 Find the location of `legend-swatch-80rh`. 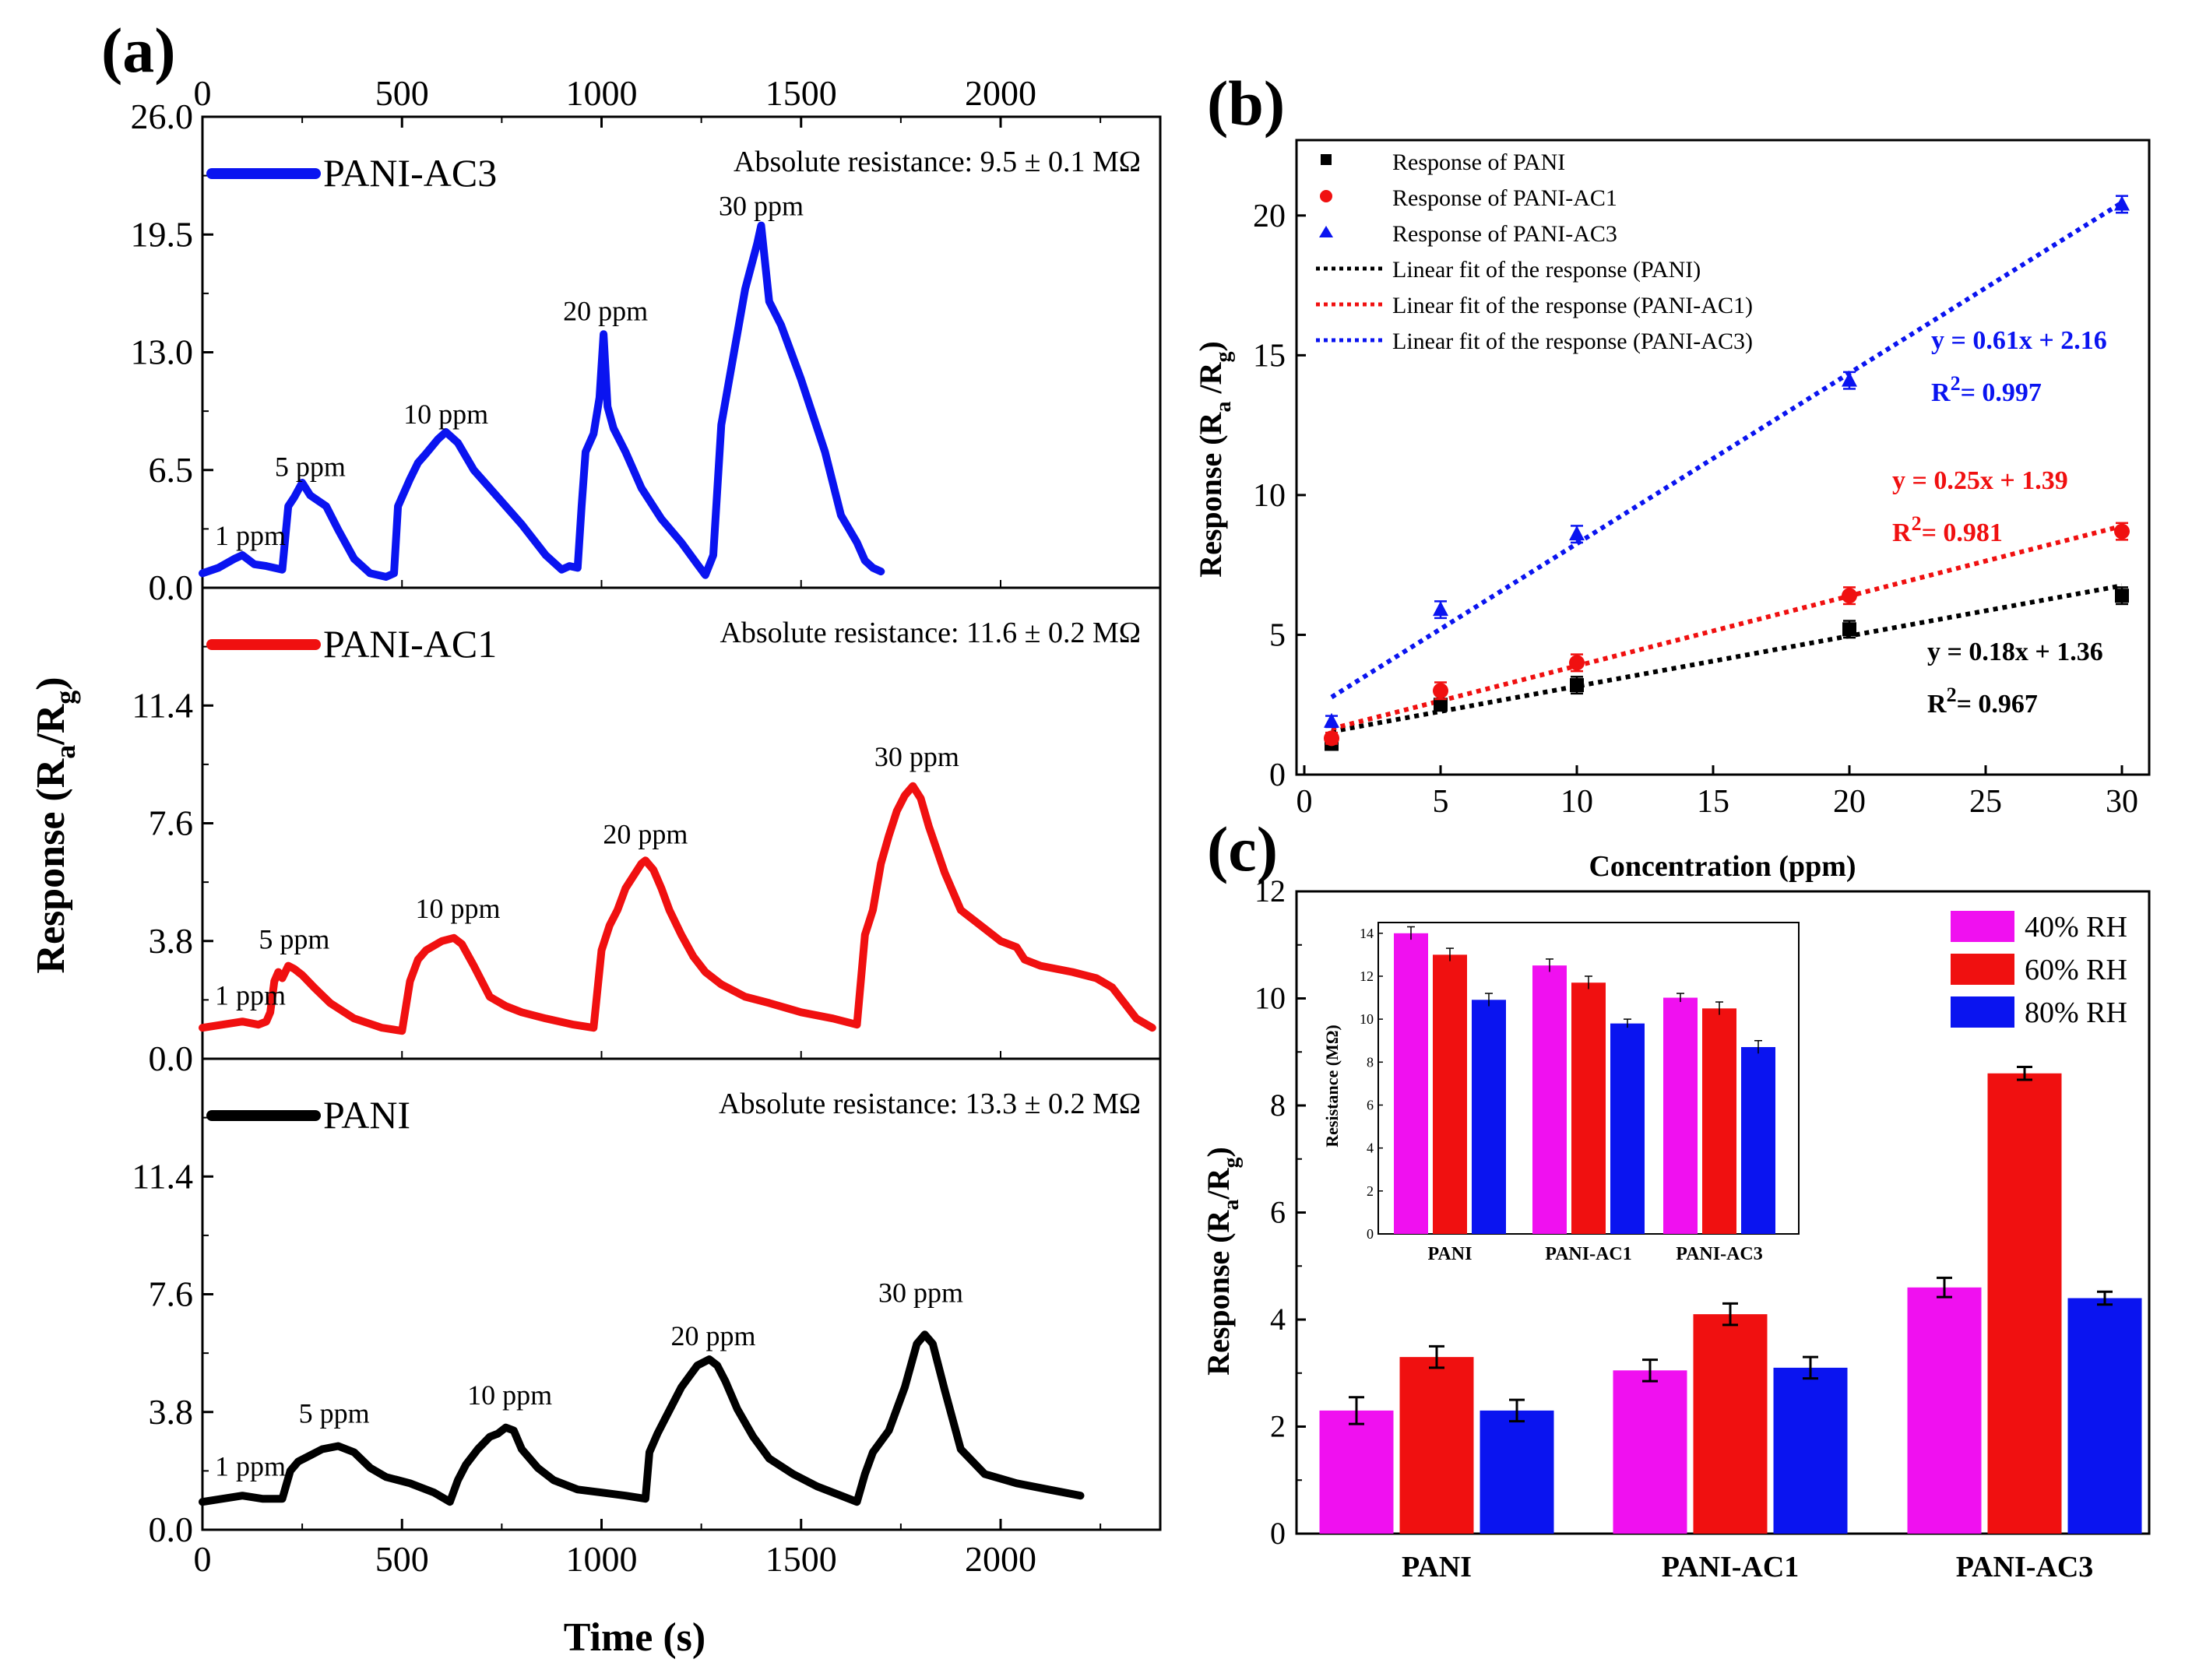

legend-swatch-80rh is located at coordinates (1983, 1012).